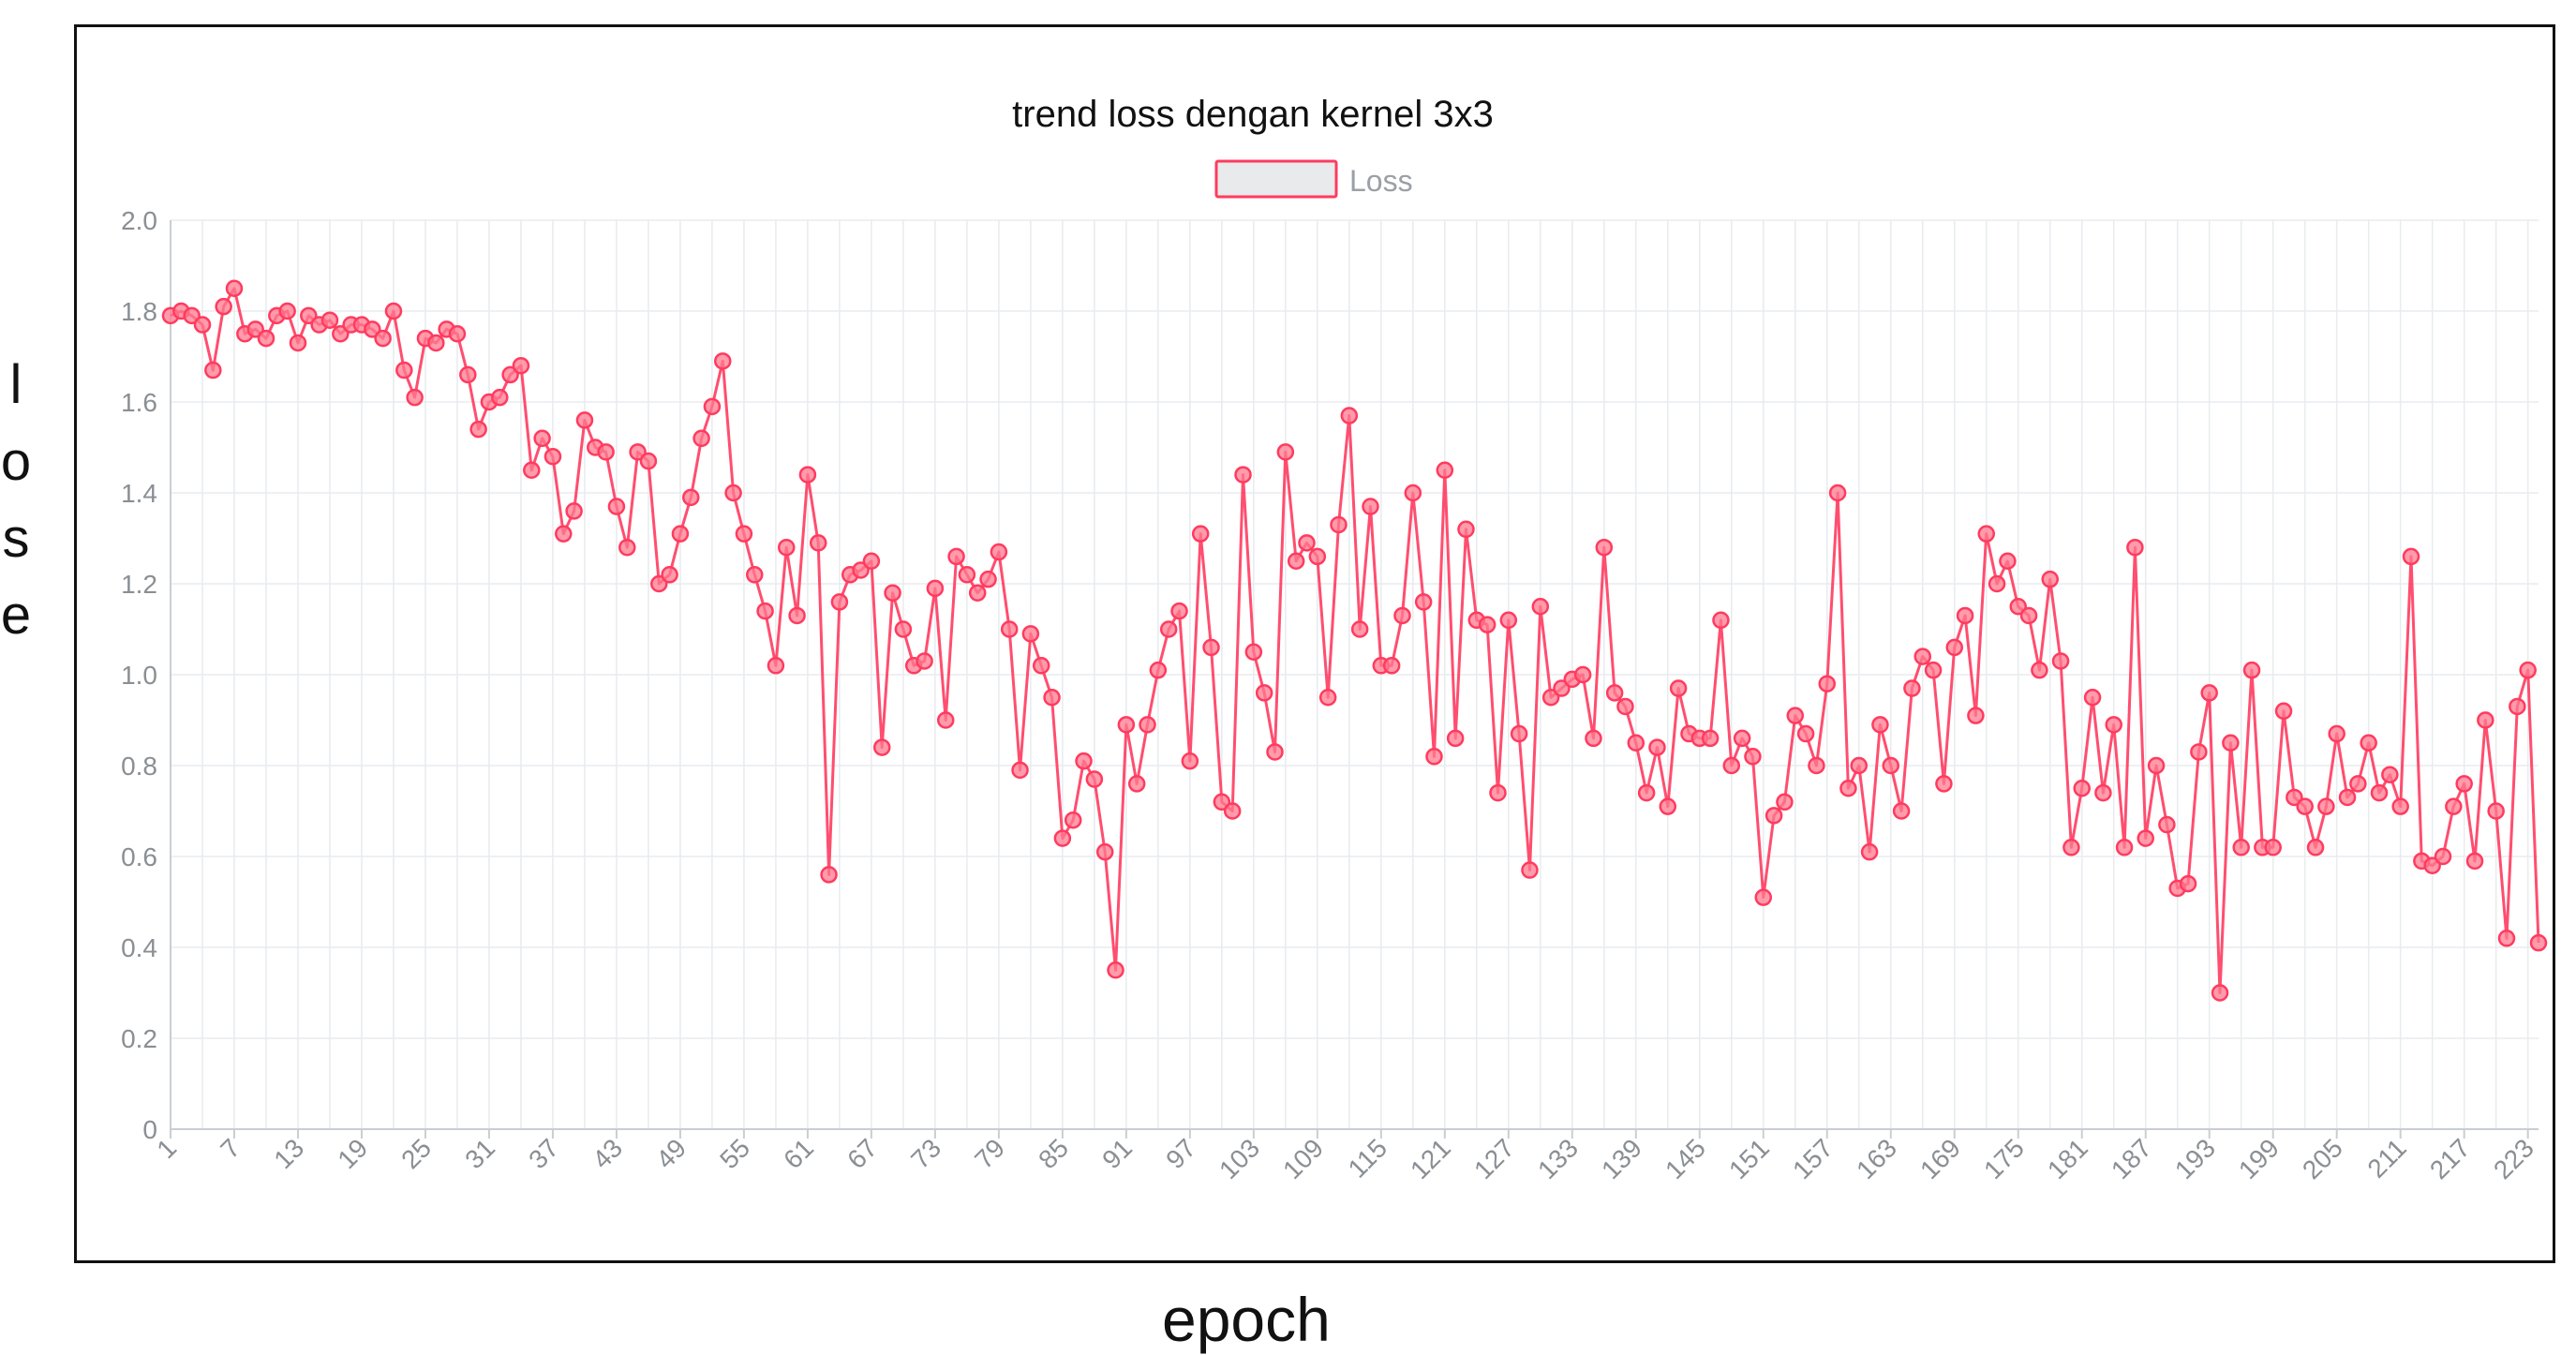  I want to click on y-tick-label: 0.6, so click(139, 856).